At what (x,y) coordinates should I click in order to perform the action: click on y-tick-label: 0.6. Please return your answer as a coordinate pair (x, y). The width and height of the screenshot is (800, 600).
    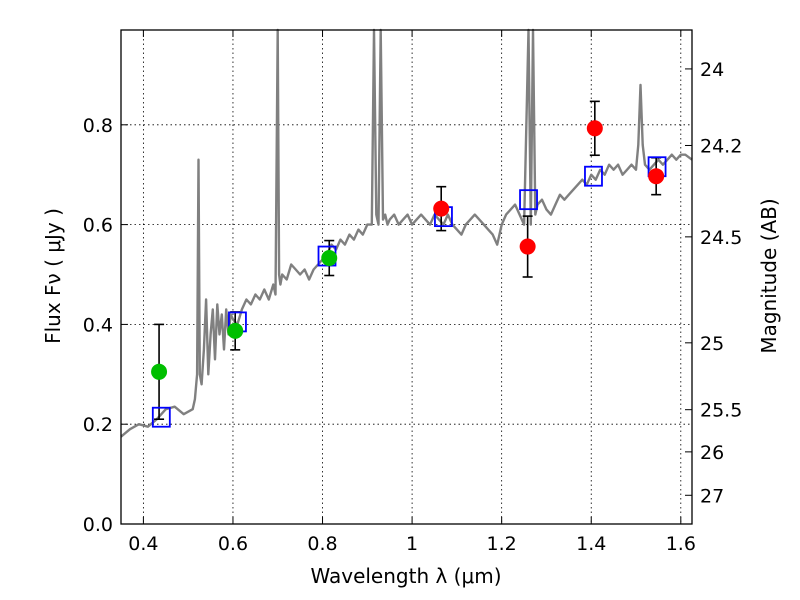
    Looking at the image, I should click on (98, 226).